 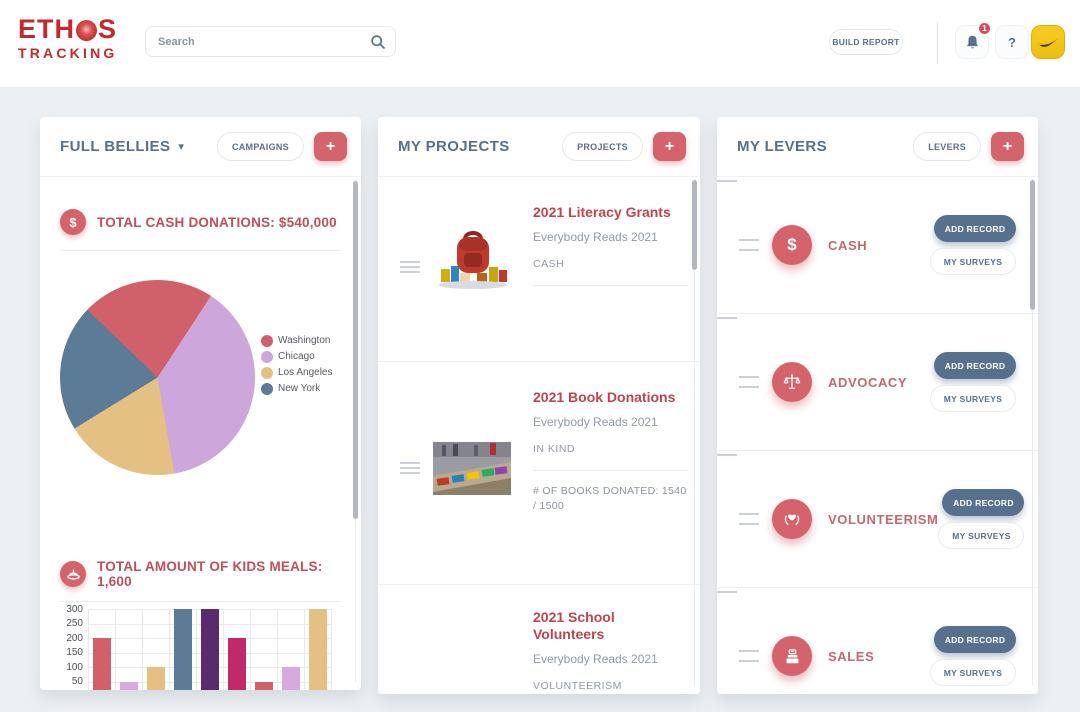 What do you see at coordinates (73, 222) in the screenshot?
I see `dollar-icon: $` at bounding box center [73, 222].